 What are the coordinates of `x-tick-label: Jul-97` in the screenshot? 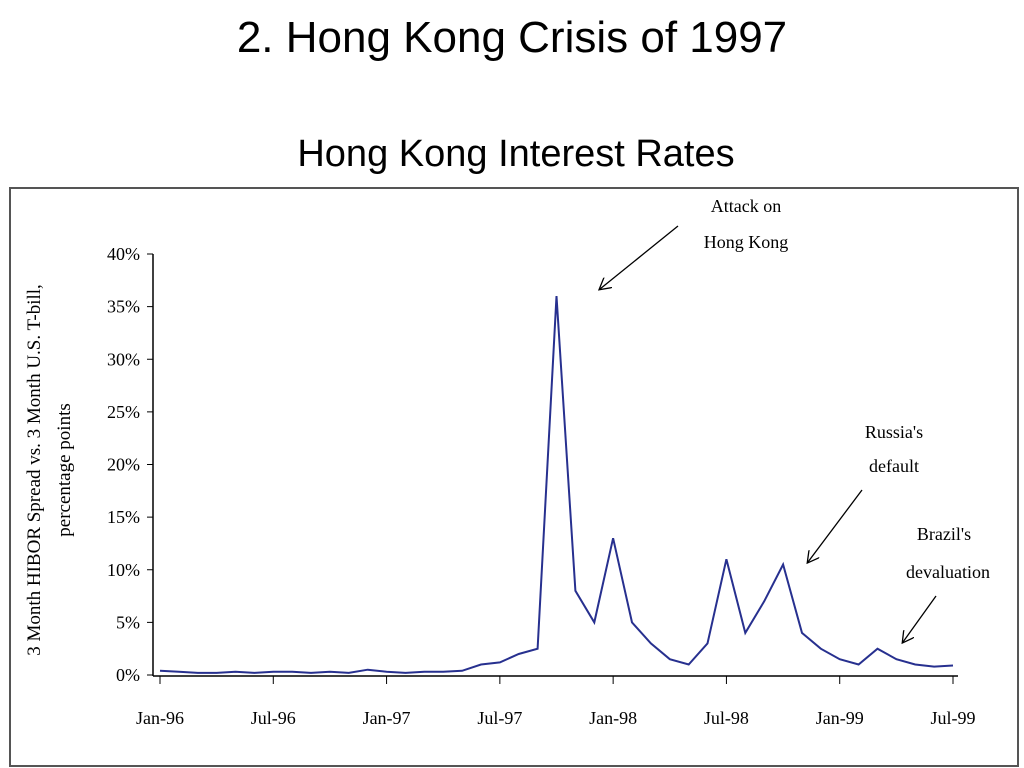 It's located at (499, 718).